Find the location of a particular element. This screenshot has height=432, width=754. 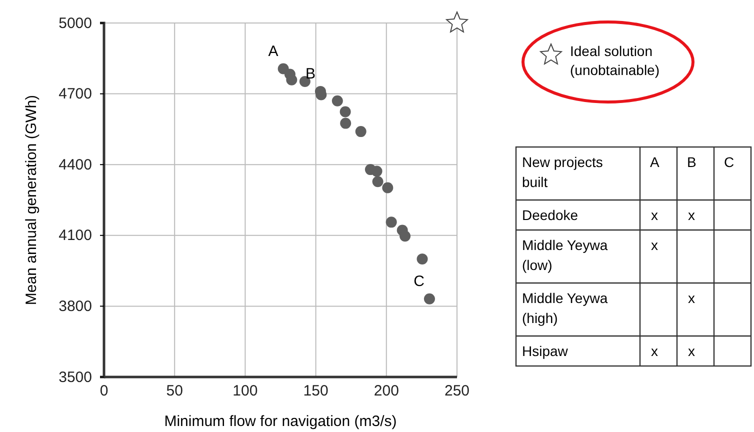

y-axis-title: Mean annual generation (GWh) is located at coordinates (31, 200).